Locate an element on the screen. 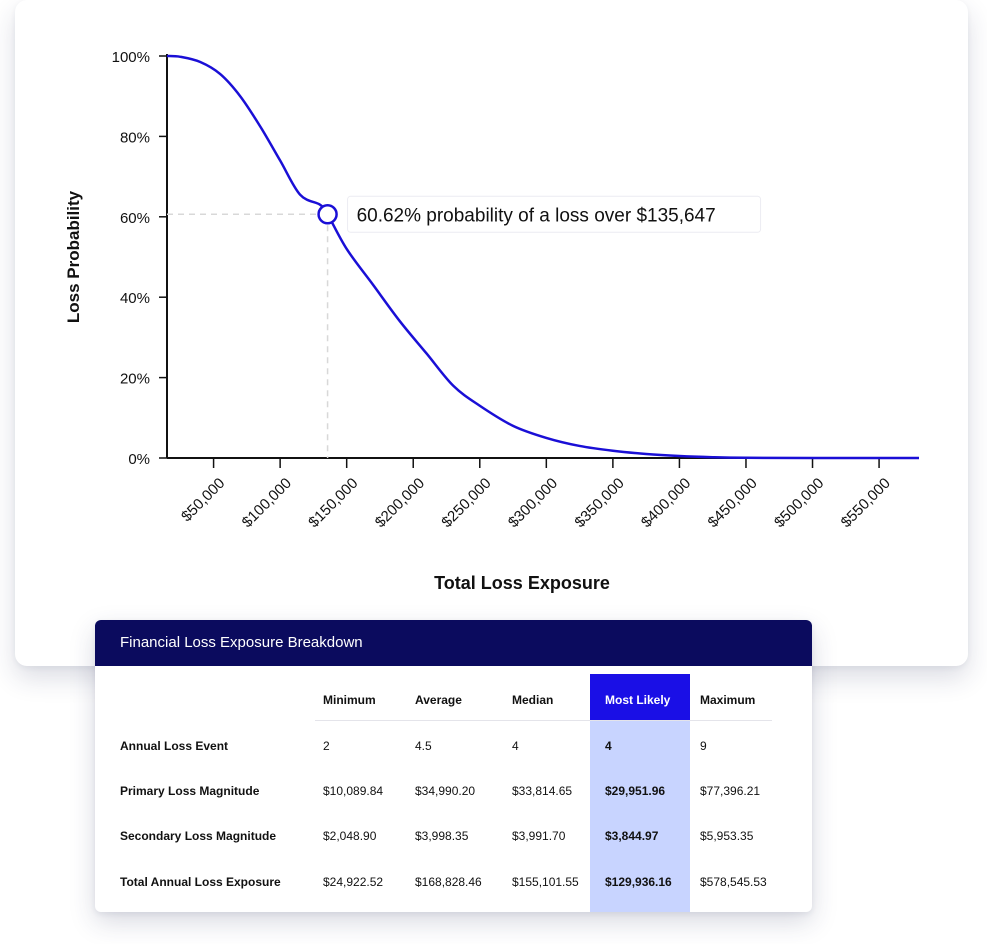 The height and width of the screenshot is (944, 987). col-head-most-likely: Most Likely is located at coordinates (638, 700).